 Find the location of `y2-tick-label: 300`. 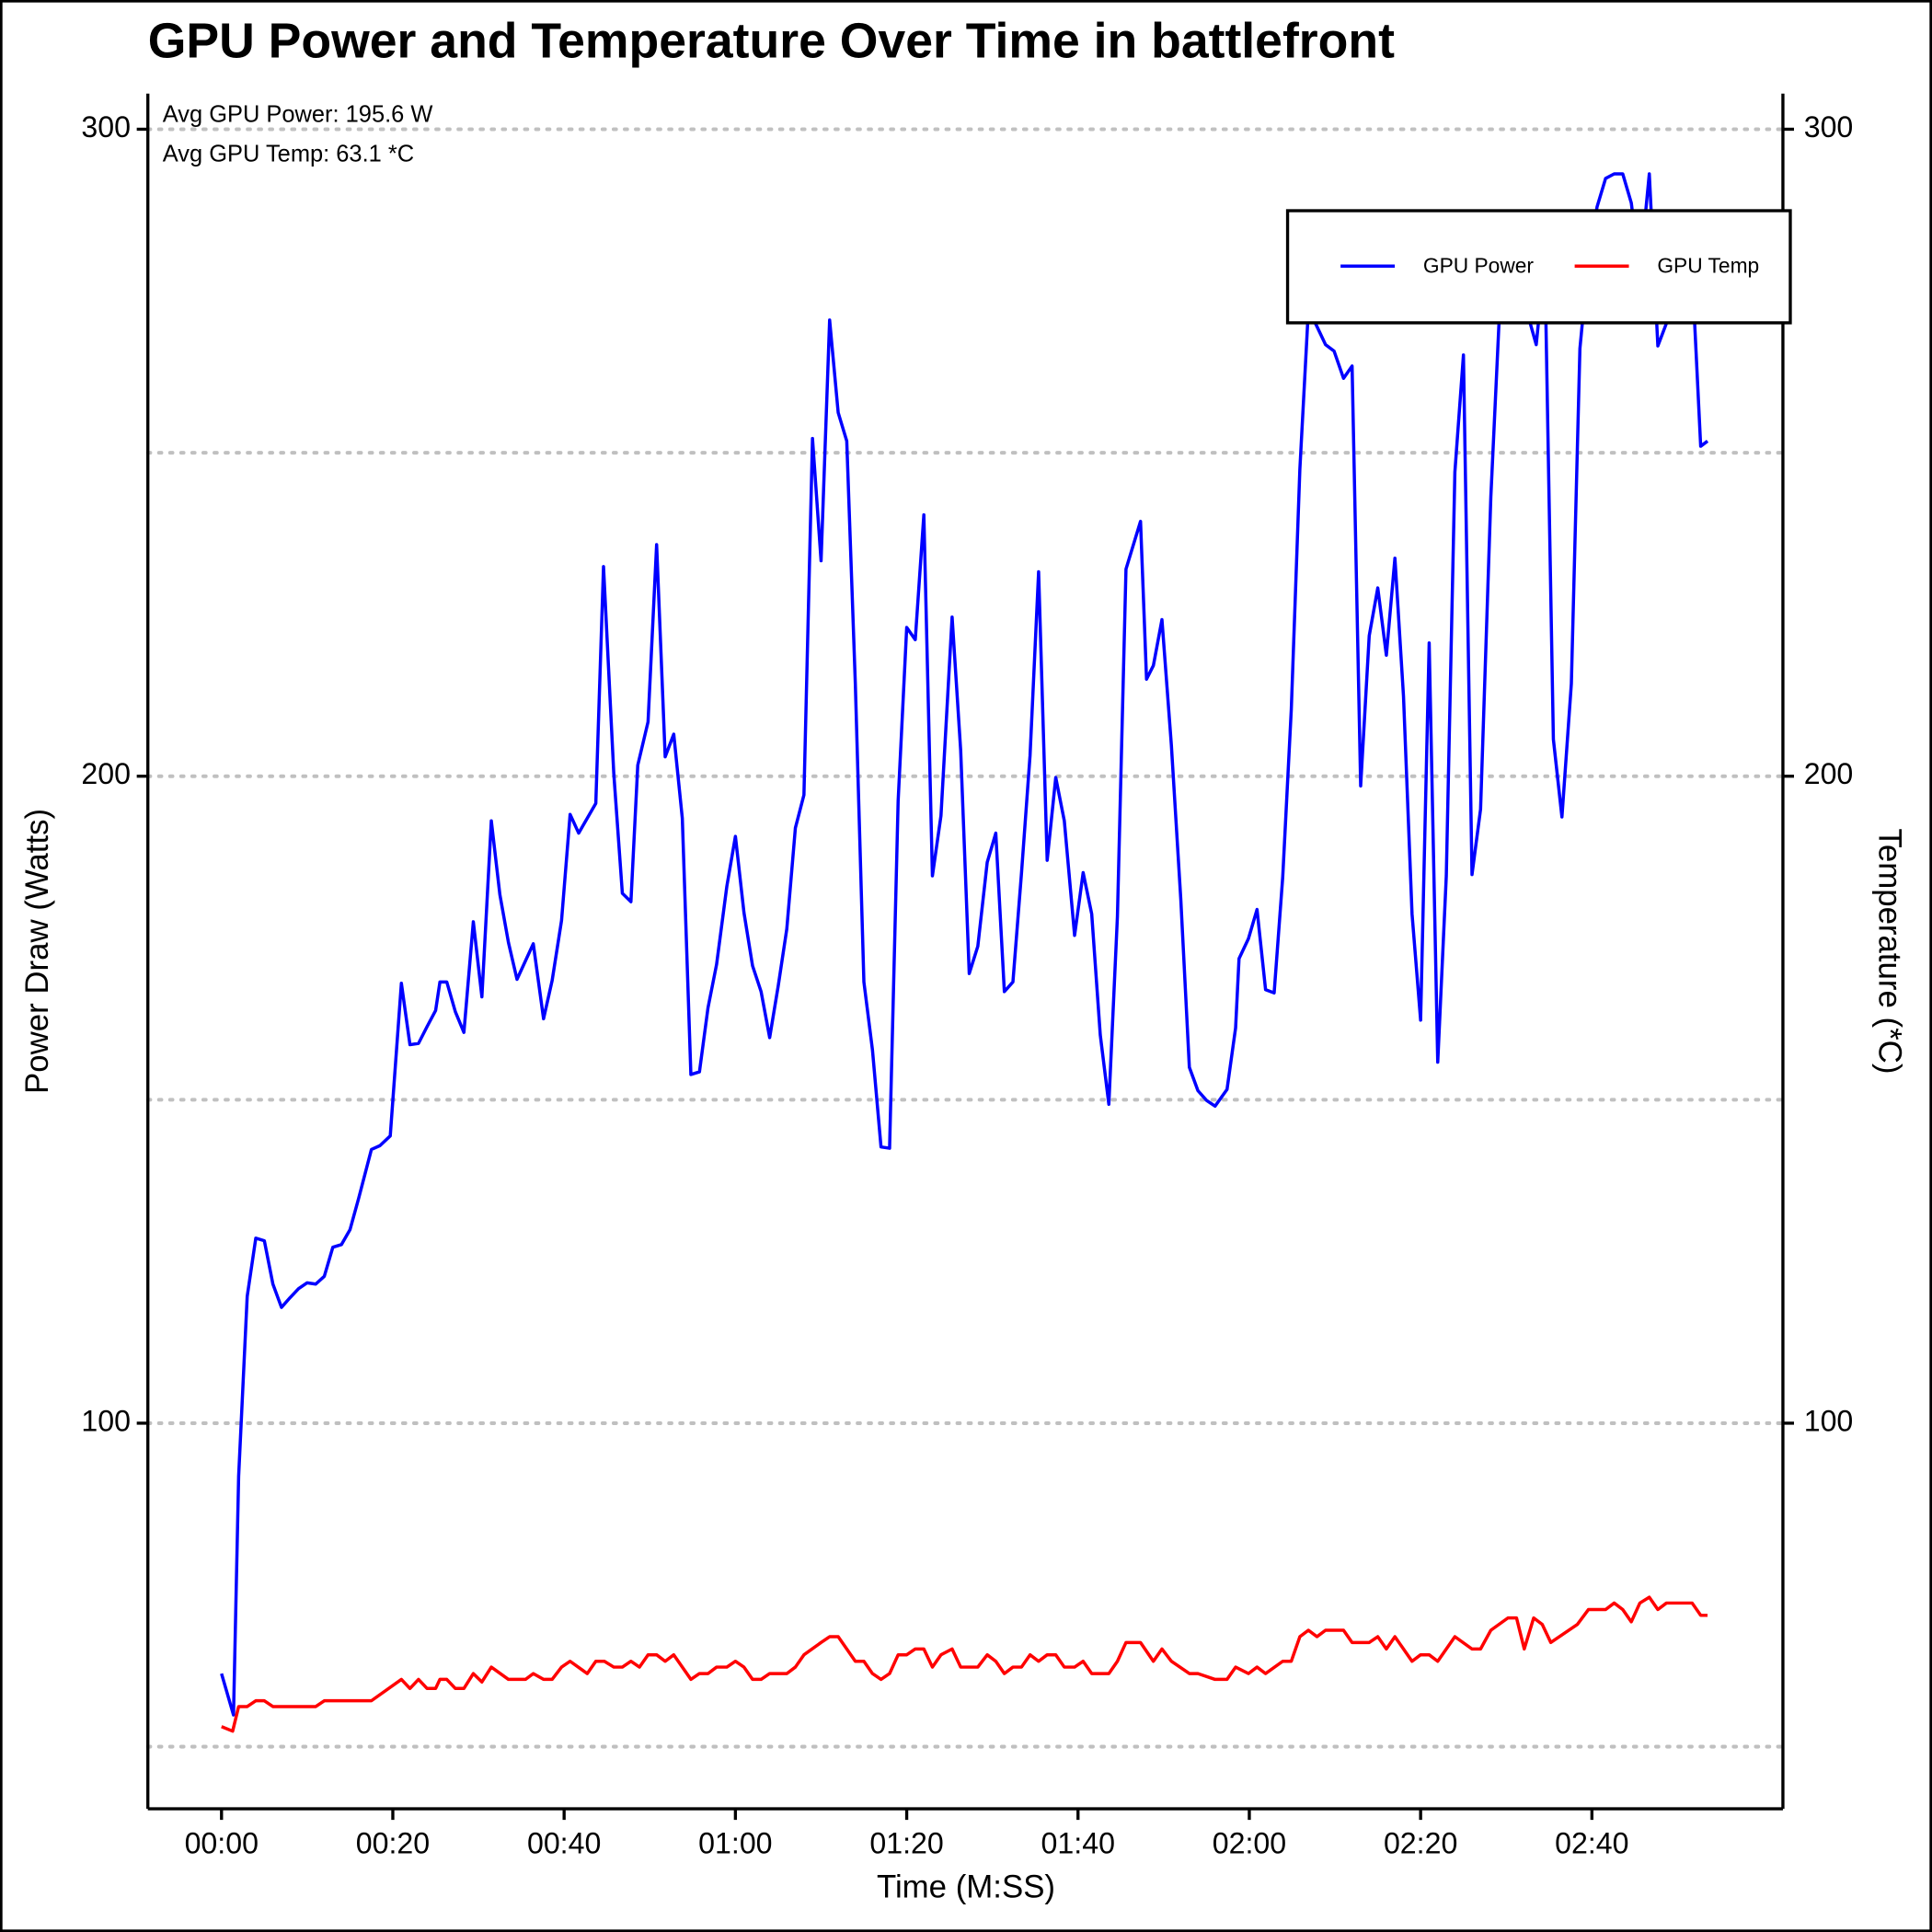

y2-tick-label: 300 is located at coordinates (1829, 127).